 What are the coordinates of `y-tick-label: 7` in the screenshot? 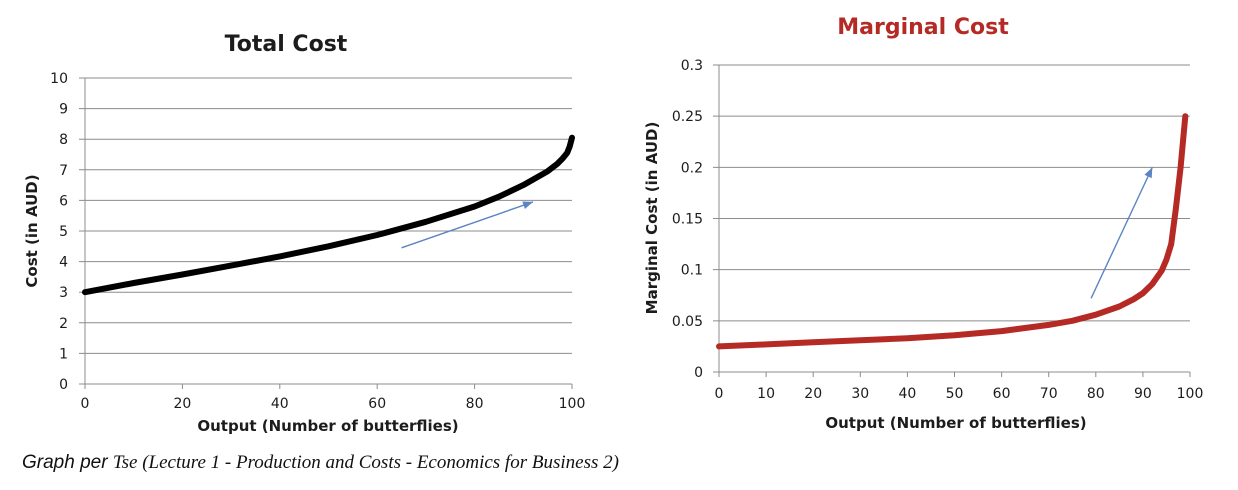 It's located at (63, 171).